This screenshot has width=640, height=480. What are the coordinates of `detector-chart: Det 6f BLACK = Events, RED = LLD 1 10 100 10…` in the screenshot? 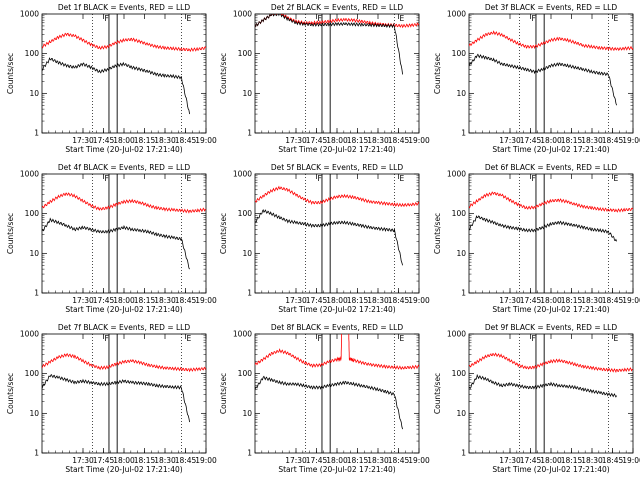 It's located at (536, 238).